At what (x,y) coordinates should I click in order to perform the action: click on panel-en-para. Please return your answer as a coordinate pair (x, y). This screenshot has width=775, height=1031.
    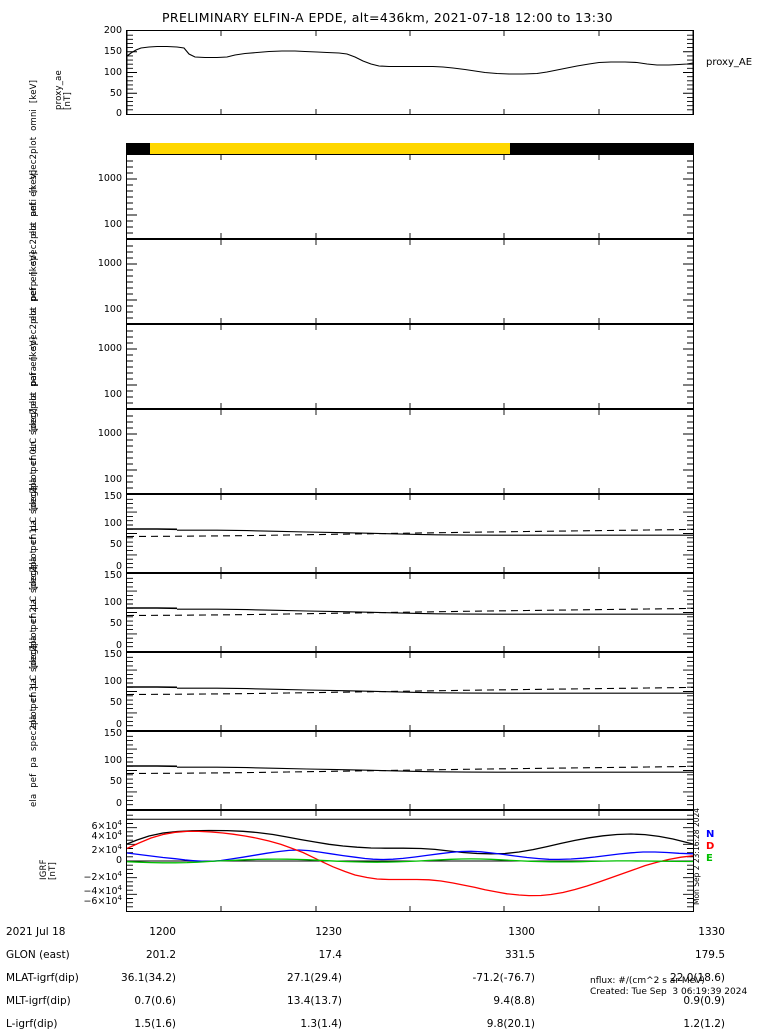
    Looking at the image, I should click on (410, 451).